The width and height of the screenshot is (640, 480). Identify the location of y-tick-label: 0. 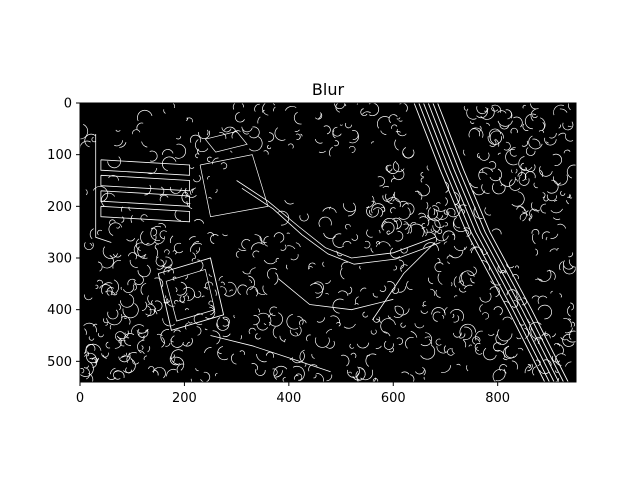
(68, 104).